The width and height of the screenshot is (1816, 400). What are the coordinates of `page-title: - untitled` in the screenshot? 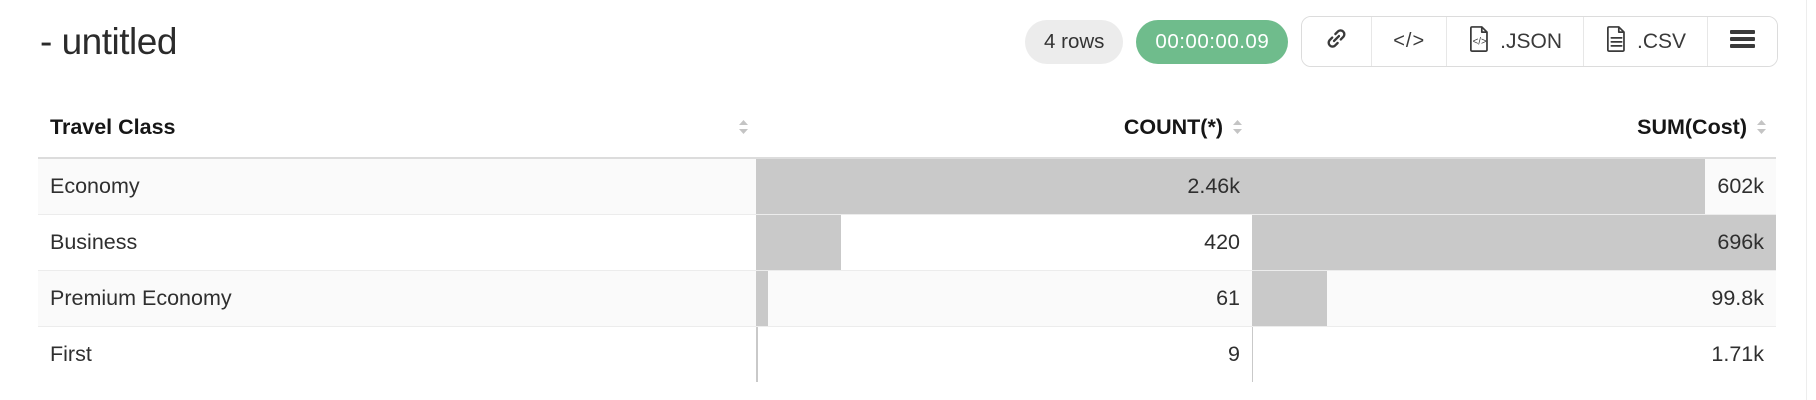 It's located at (108, 41).